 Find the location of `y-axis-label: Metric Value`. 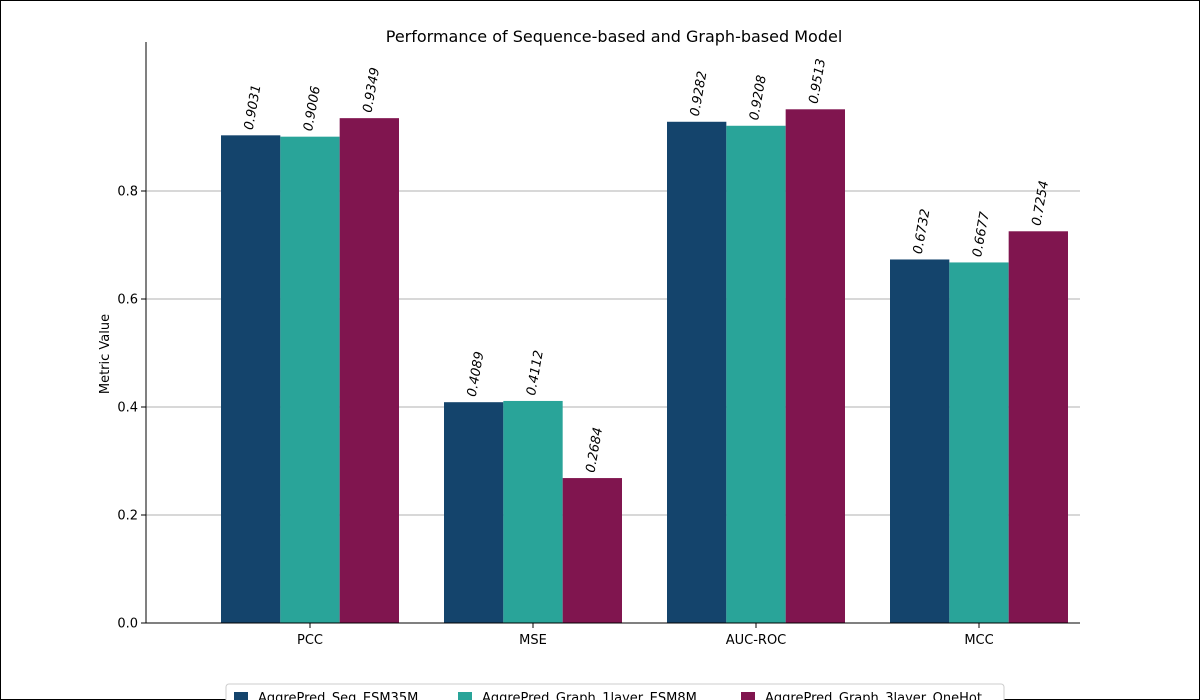

y-axis-label: Metric Value is located at coordinates (105, 354).